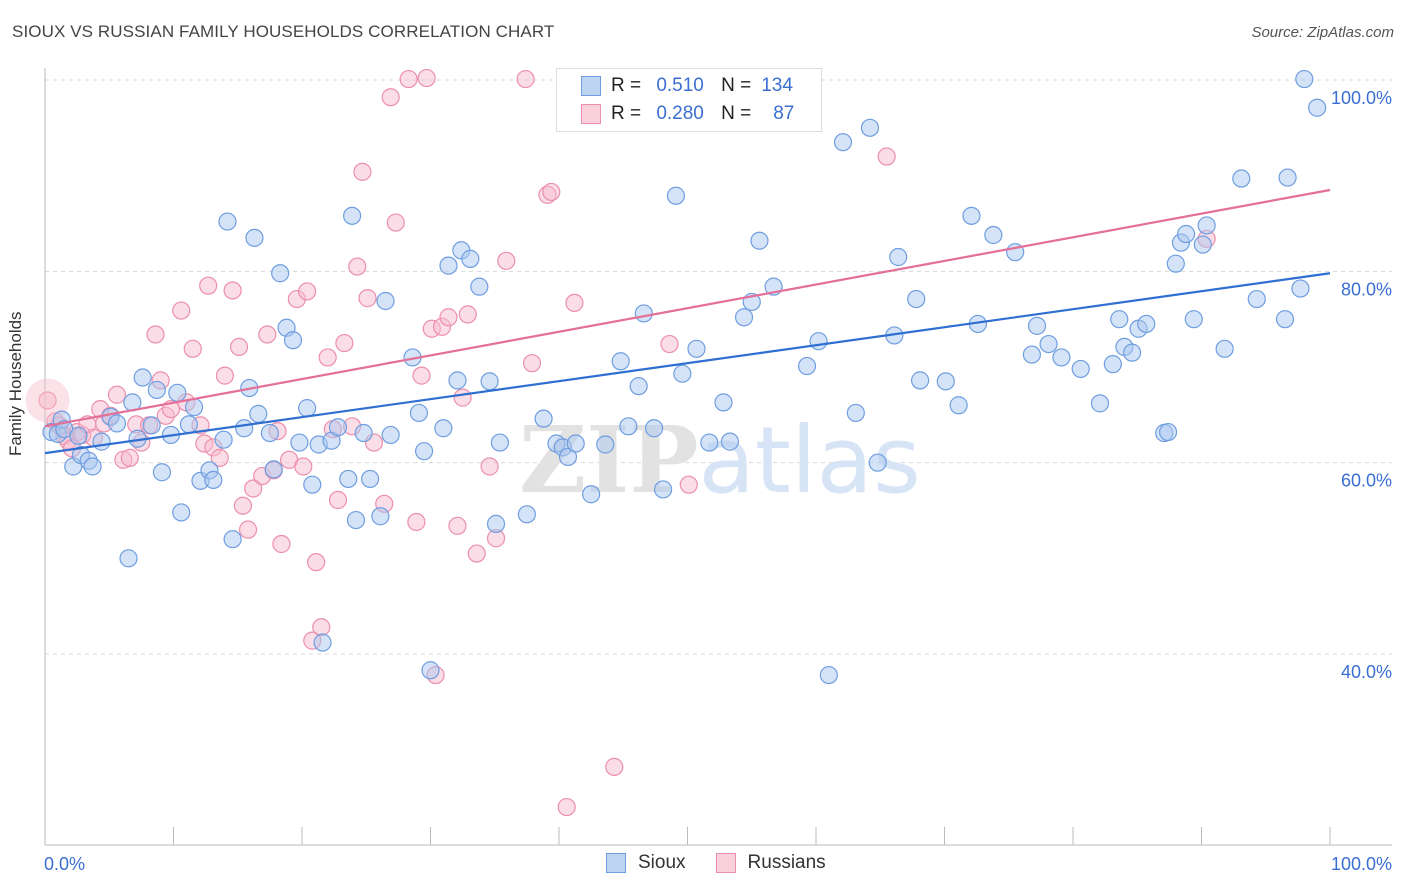 The image size is (1406, 892). Describe the element at coordinates (591, 114) in the screenshot. I see `russians-swatch` at that location.